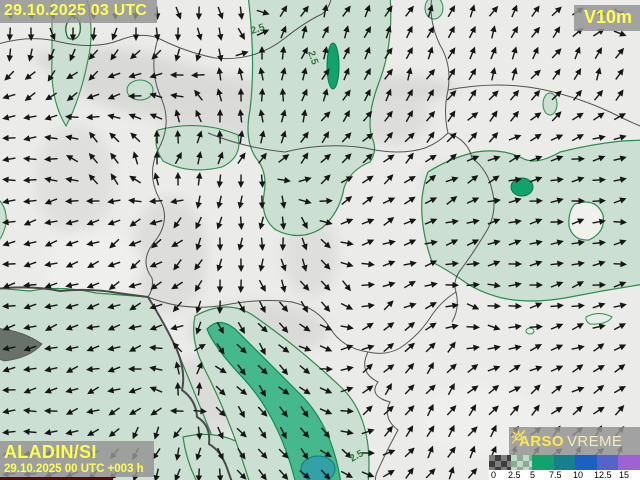  I want to click on brand-vreme: VREME, so click(594, 441).